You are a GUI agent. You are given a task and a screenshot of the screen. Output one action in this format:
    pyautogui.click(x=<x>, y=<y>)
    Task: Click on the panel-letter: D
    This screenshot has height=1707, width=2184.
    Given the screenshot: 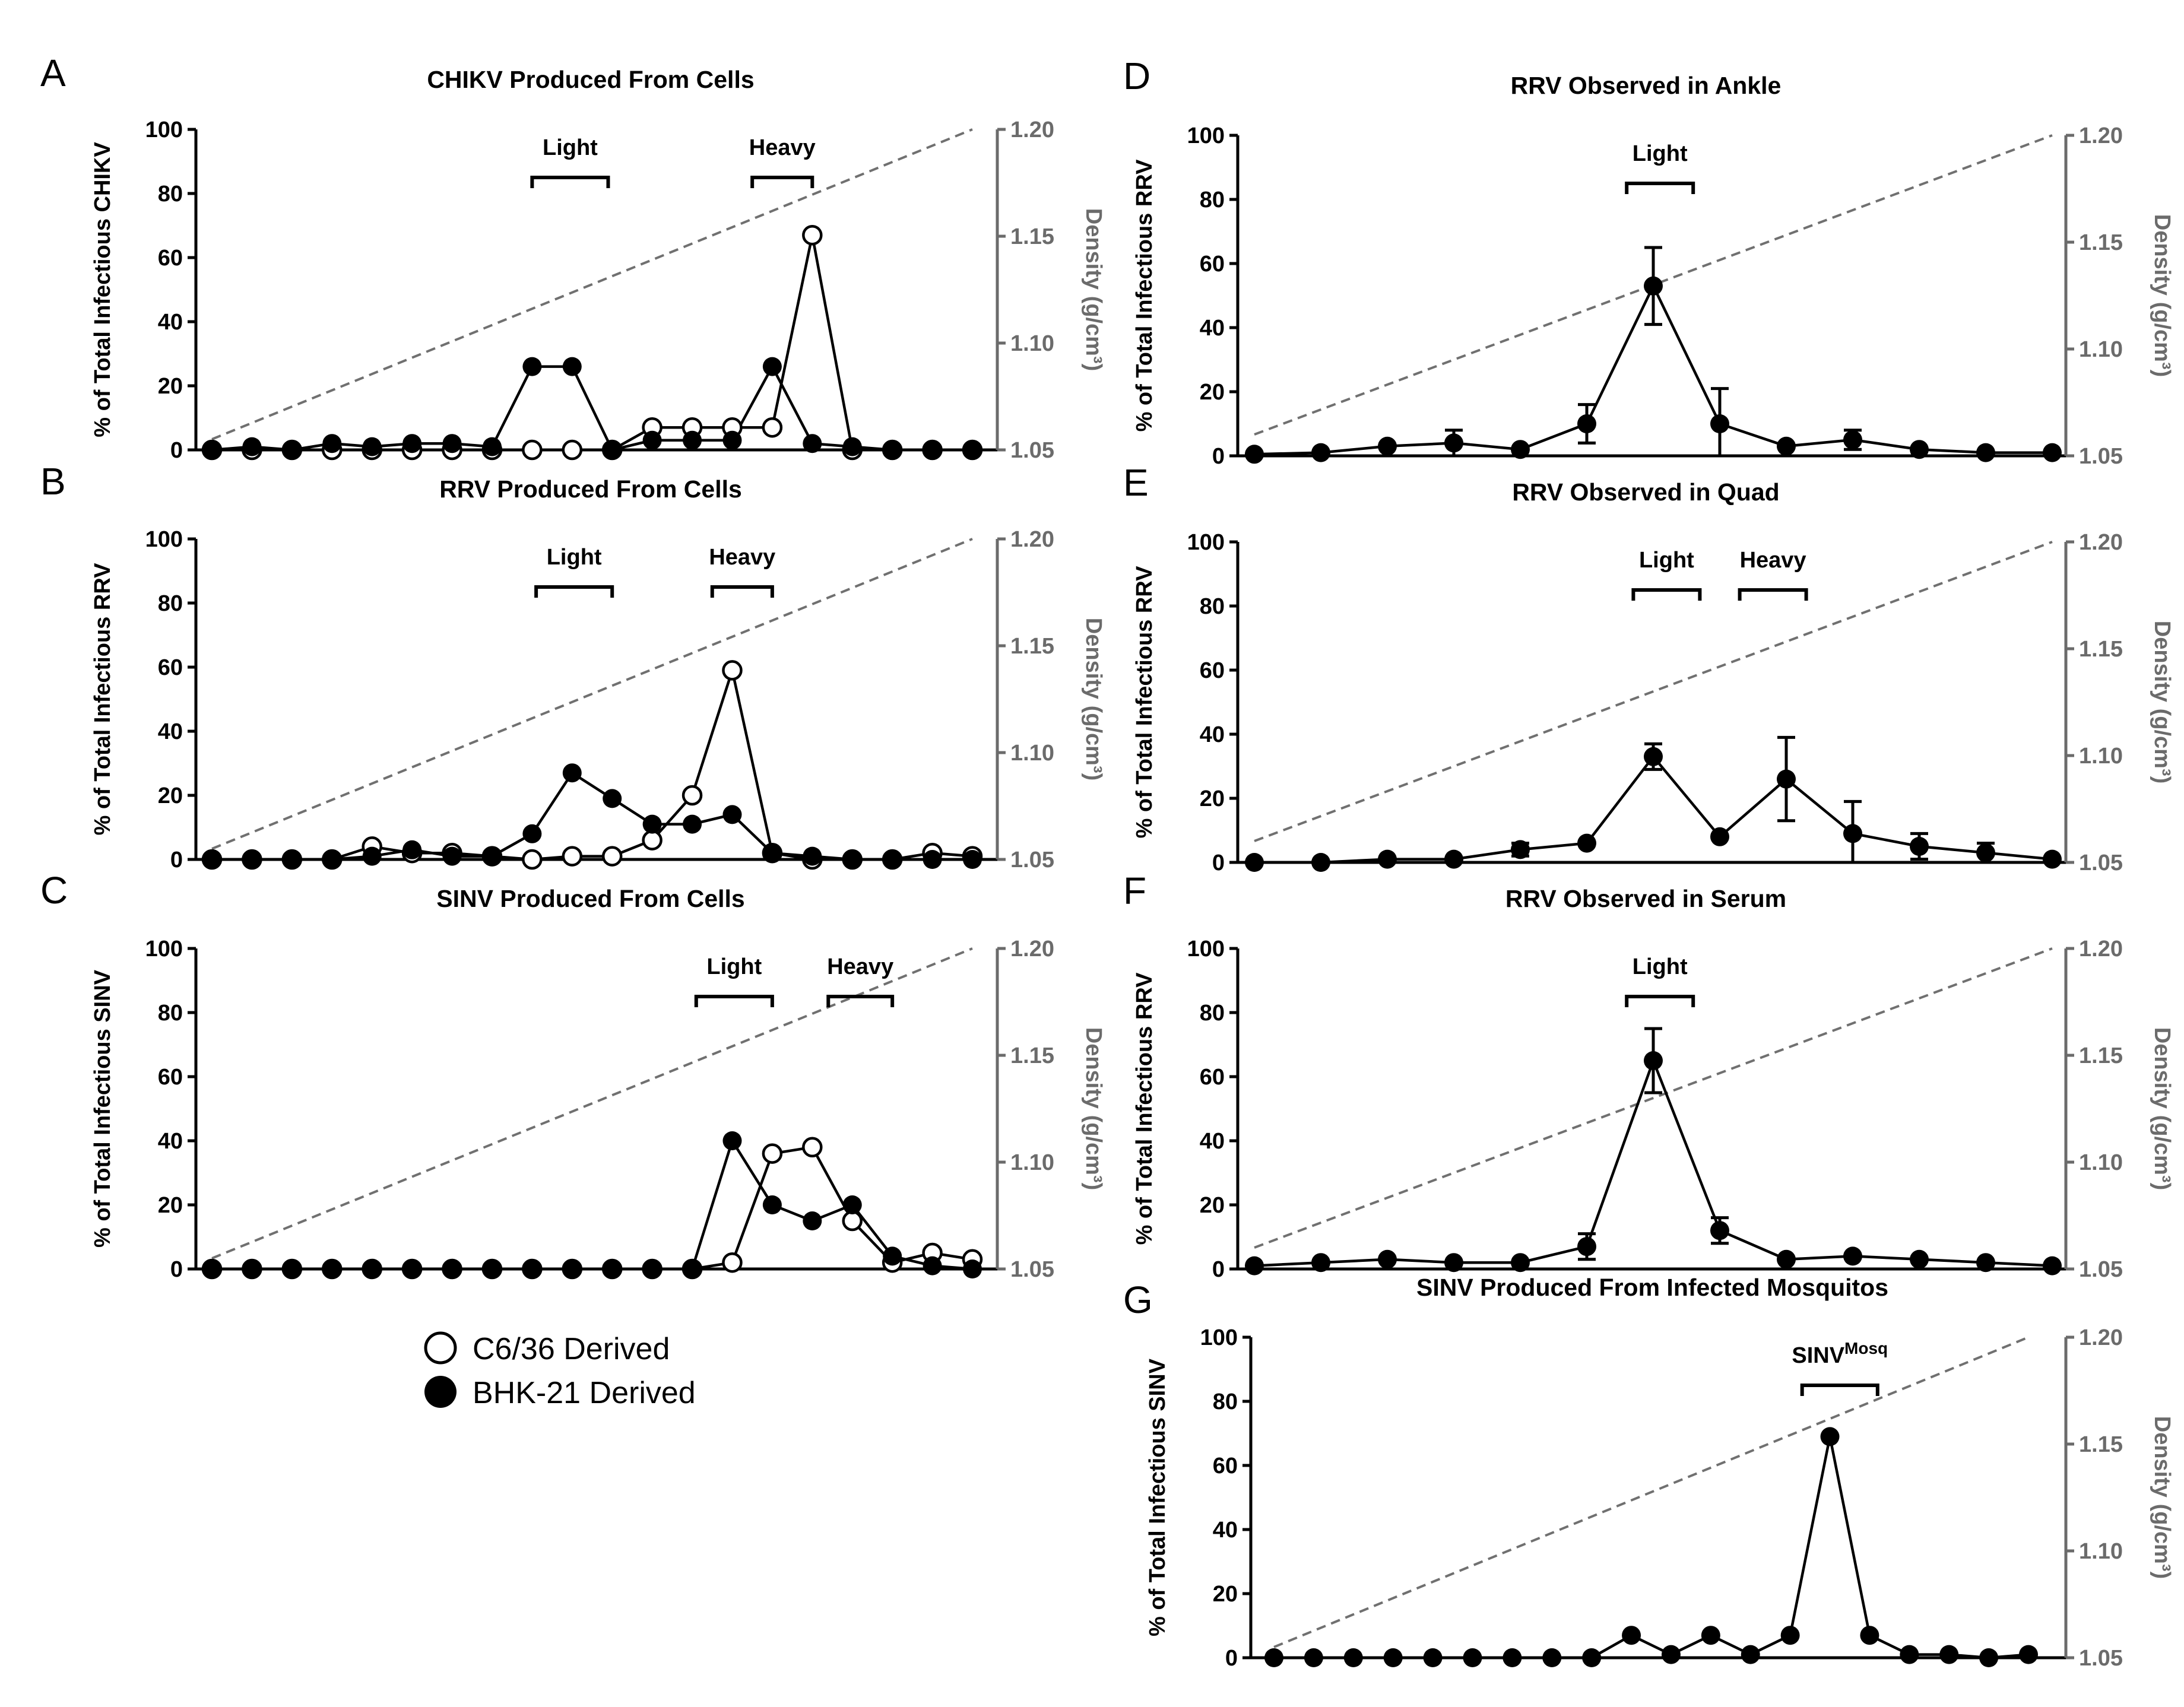 What is the action you would take?
    pyautogui.click(x=1136, y=76)
    